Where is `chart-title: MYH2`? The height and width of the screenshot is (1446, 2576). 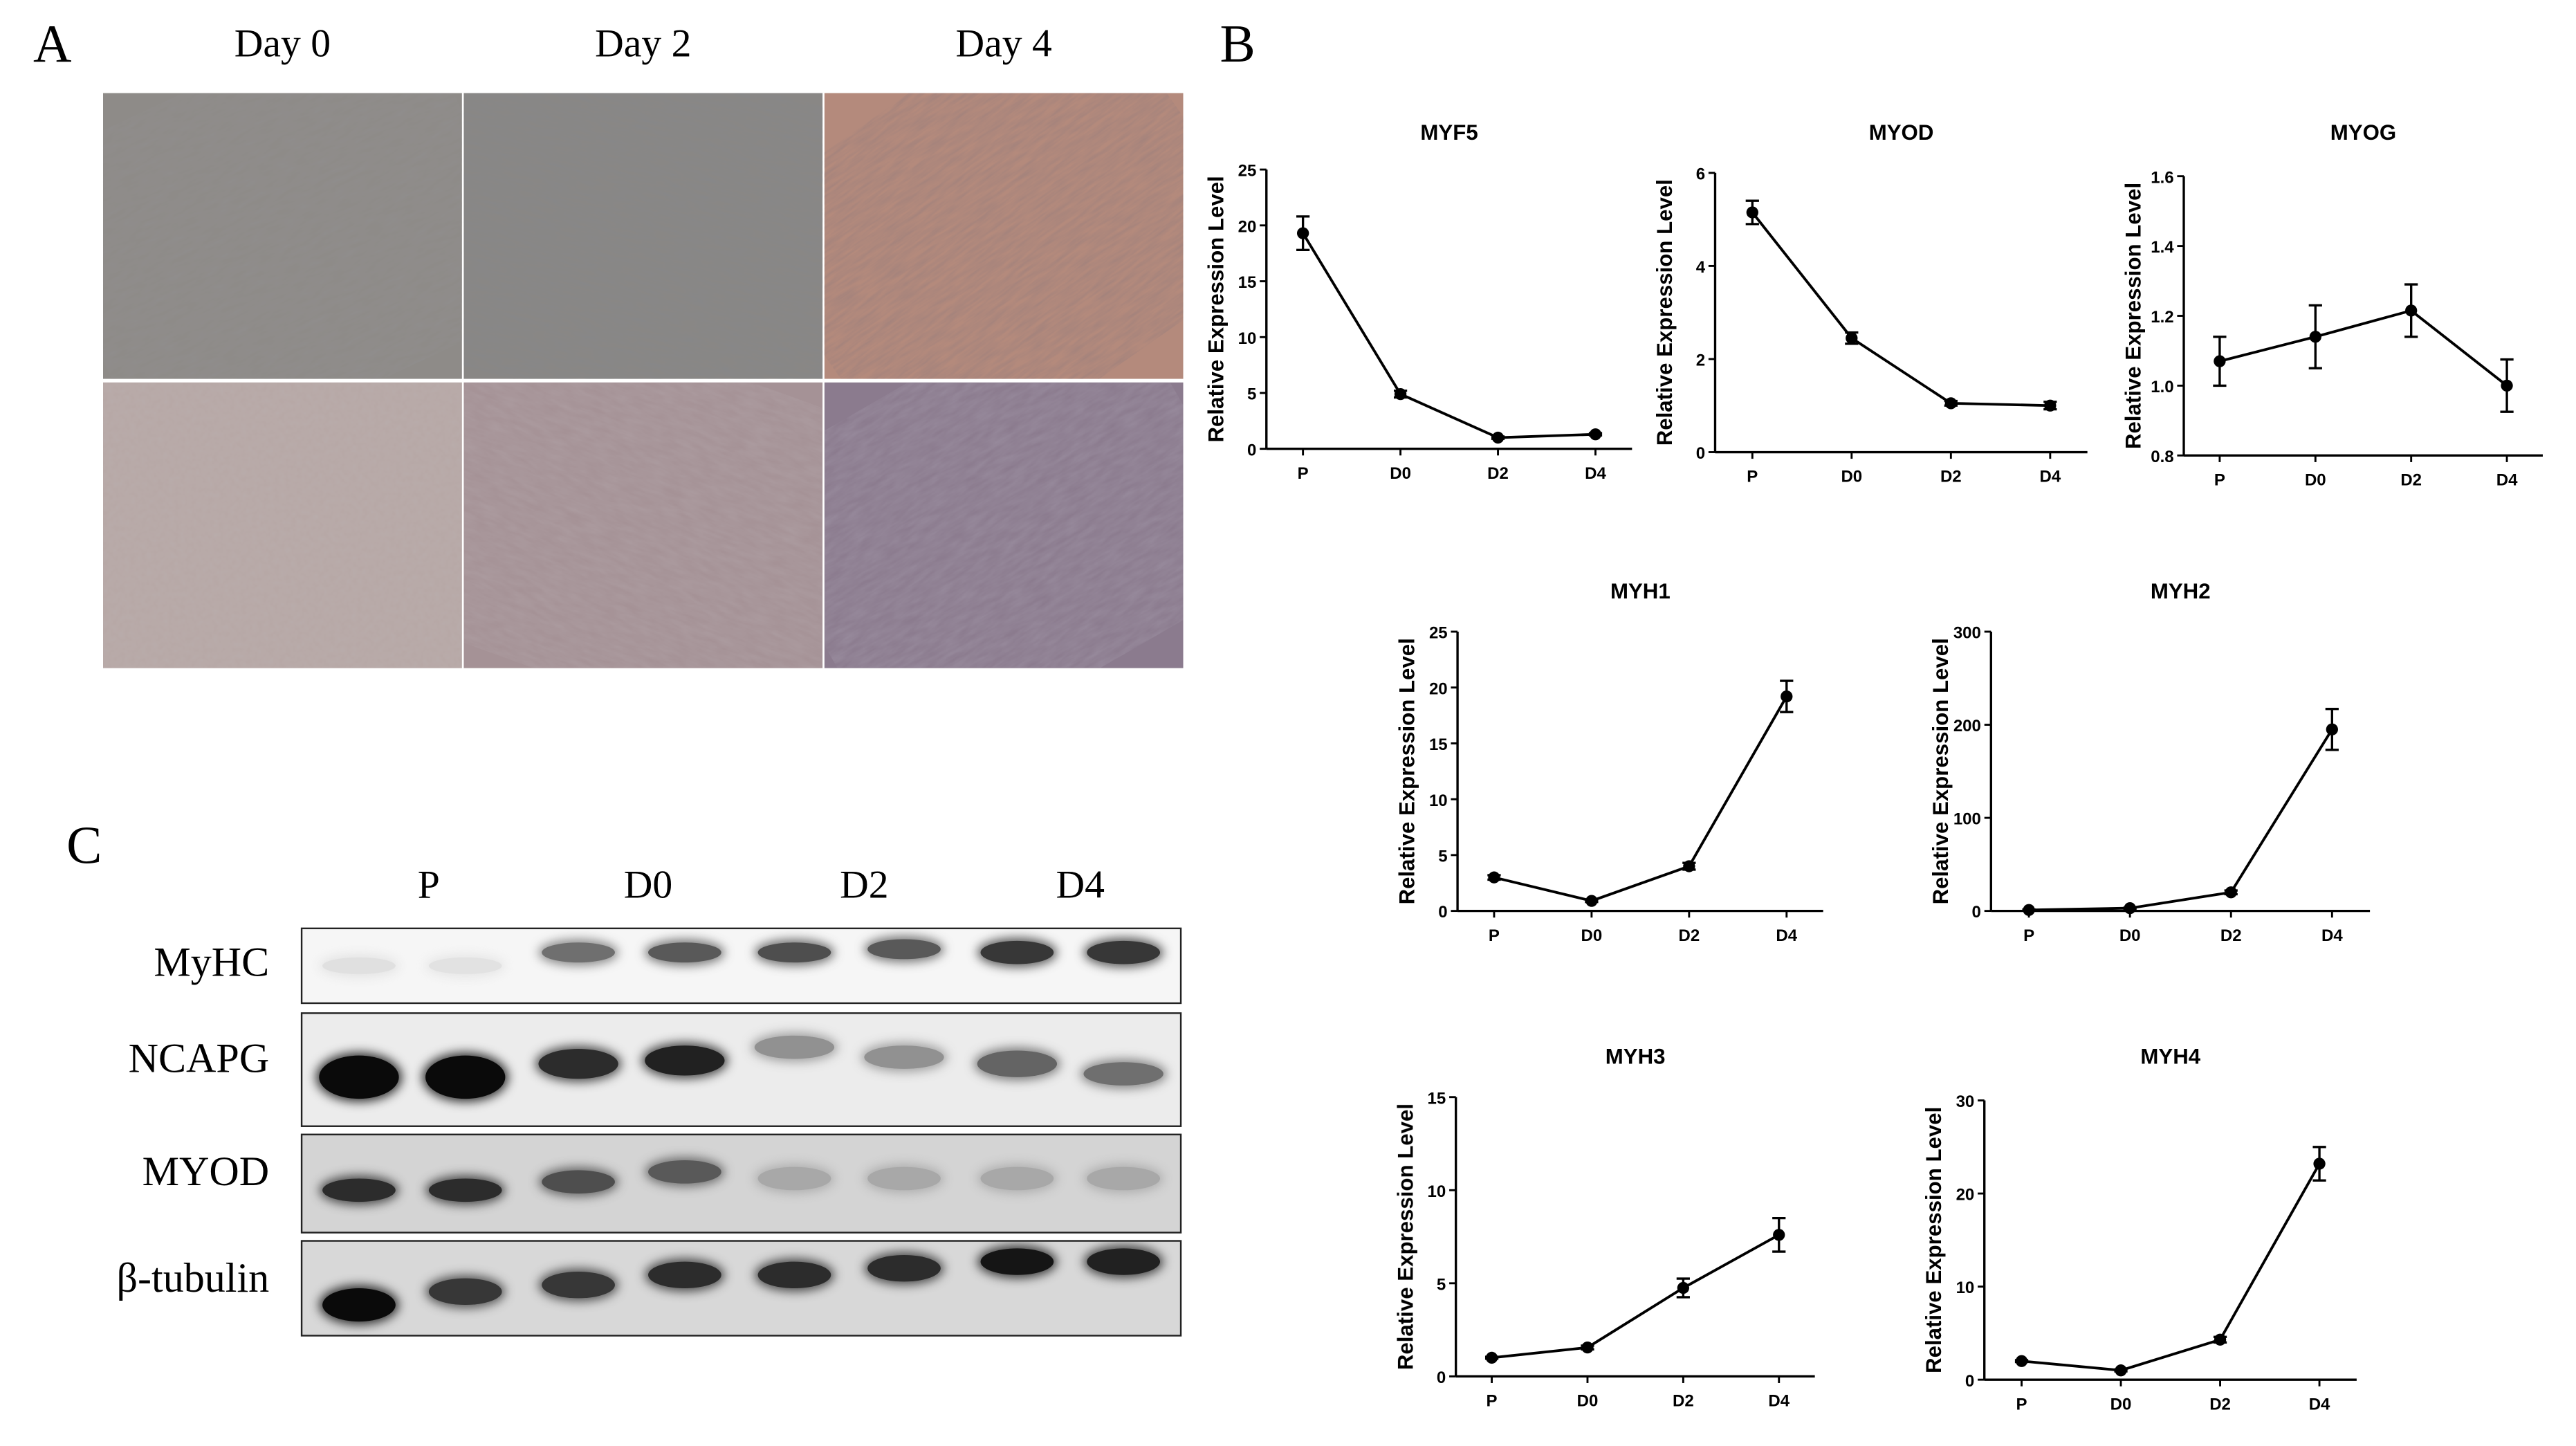
chart-title: MYH2 is located at coordinates (2181, 591).